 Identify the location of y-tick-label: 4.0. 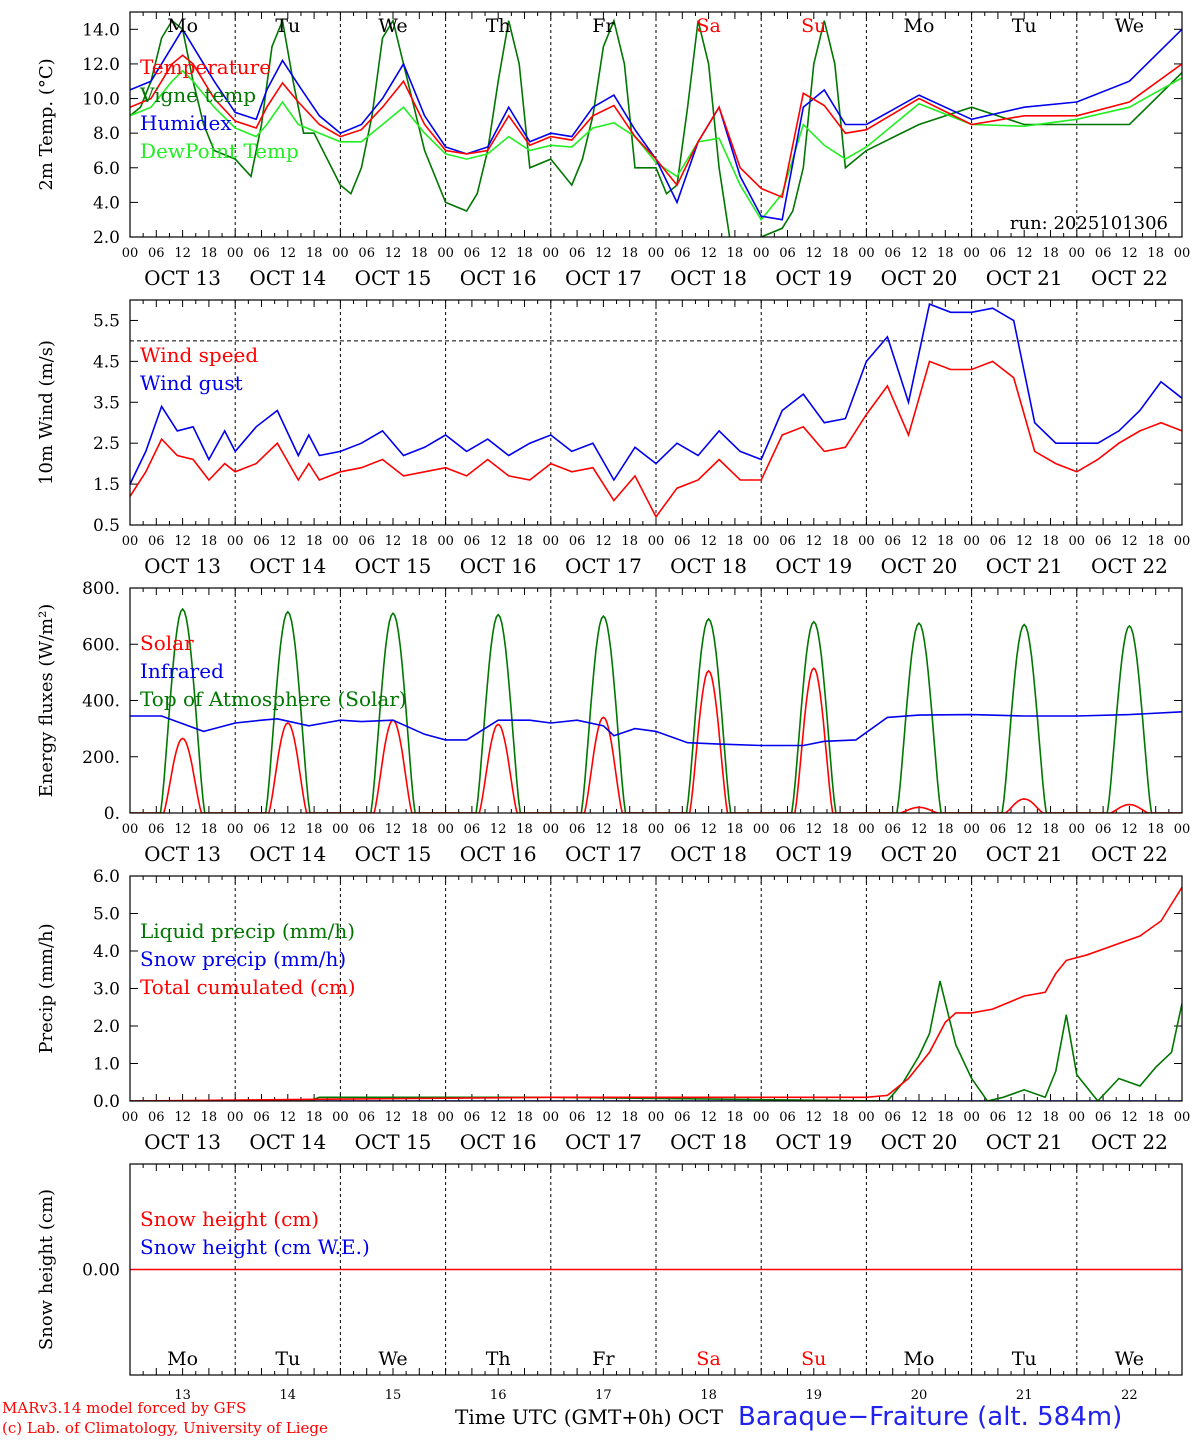
(106, 203).